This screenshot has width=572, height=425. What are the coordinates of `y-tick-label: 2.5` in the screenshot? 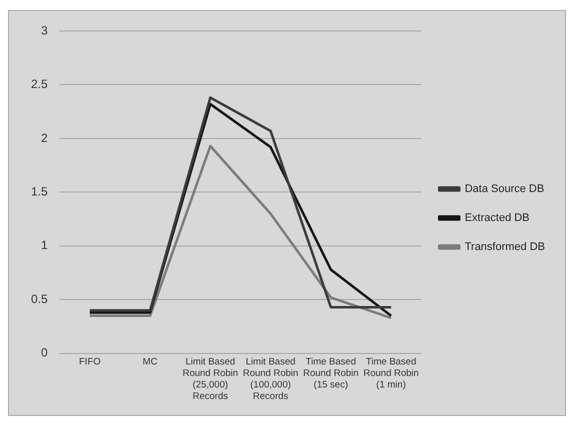 It's located at (39, 84).